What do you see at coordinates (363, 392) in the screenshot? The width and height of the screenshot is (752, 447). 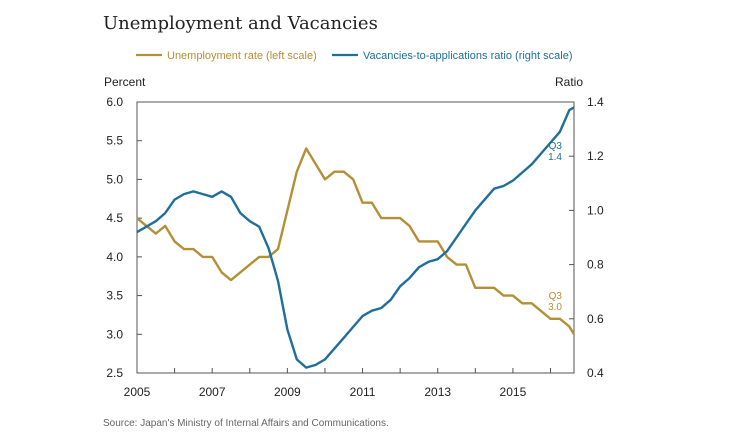 I see `x-tick-label-3: 2011` at bounding box center [363, 392].